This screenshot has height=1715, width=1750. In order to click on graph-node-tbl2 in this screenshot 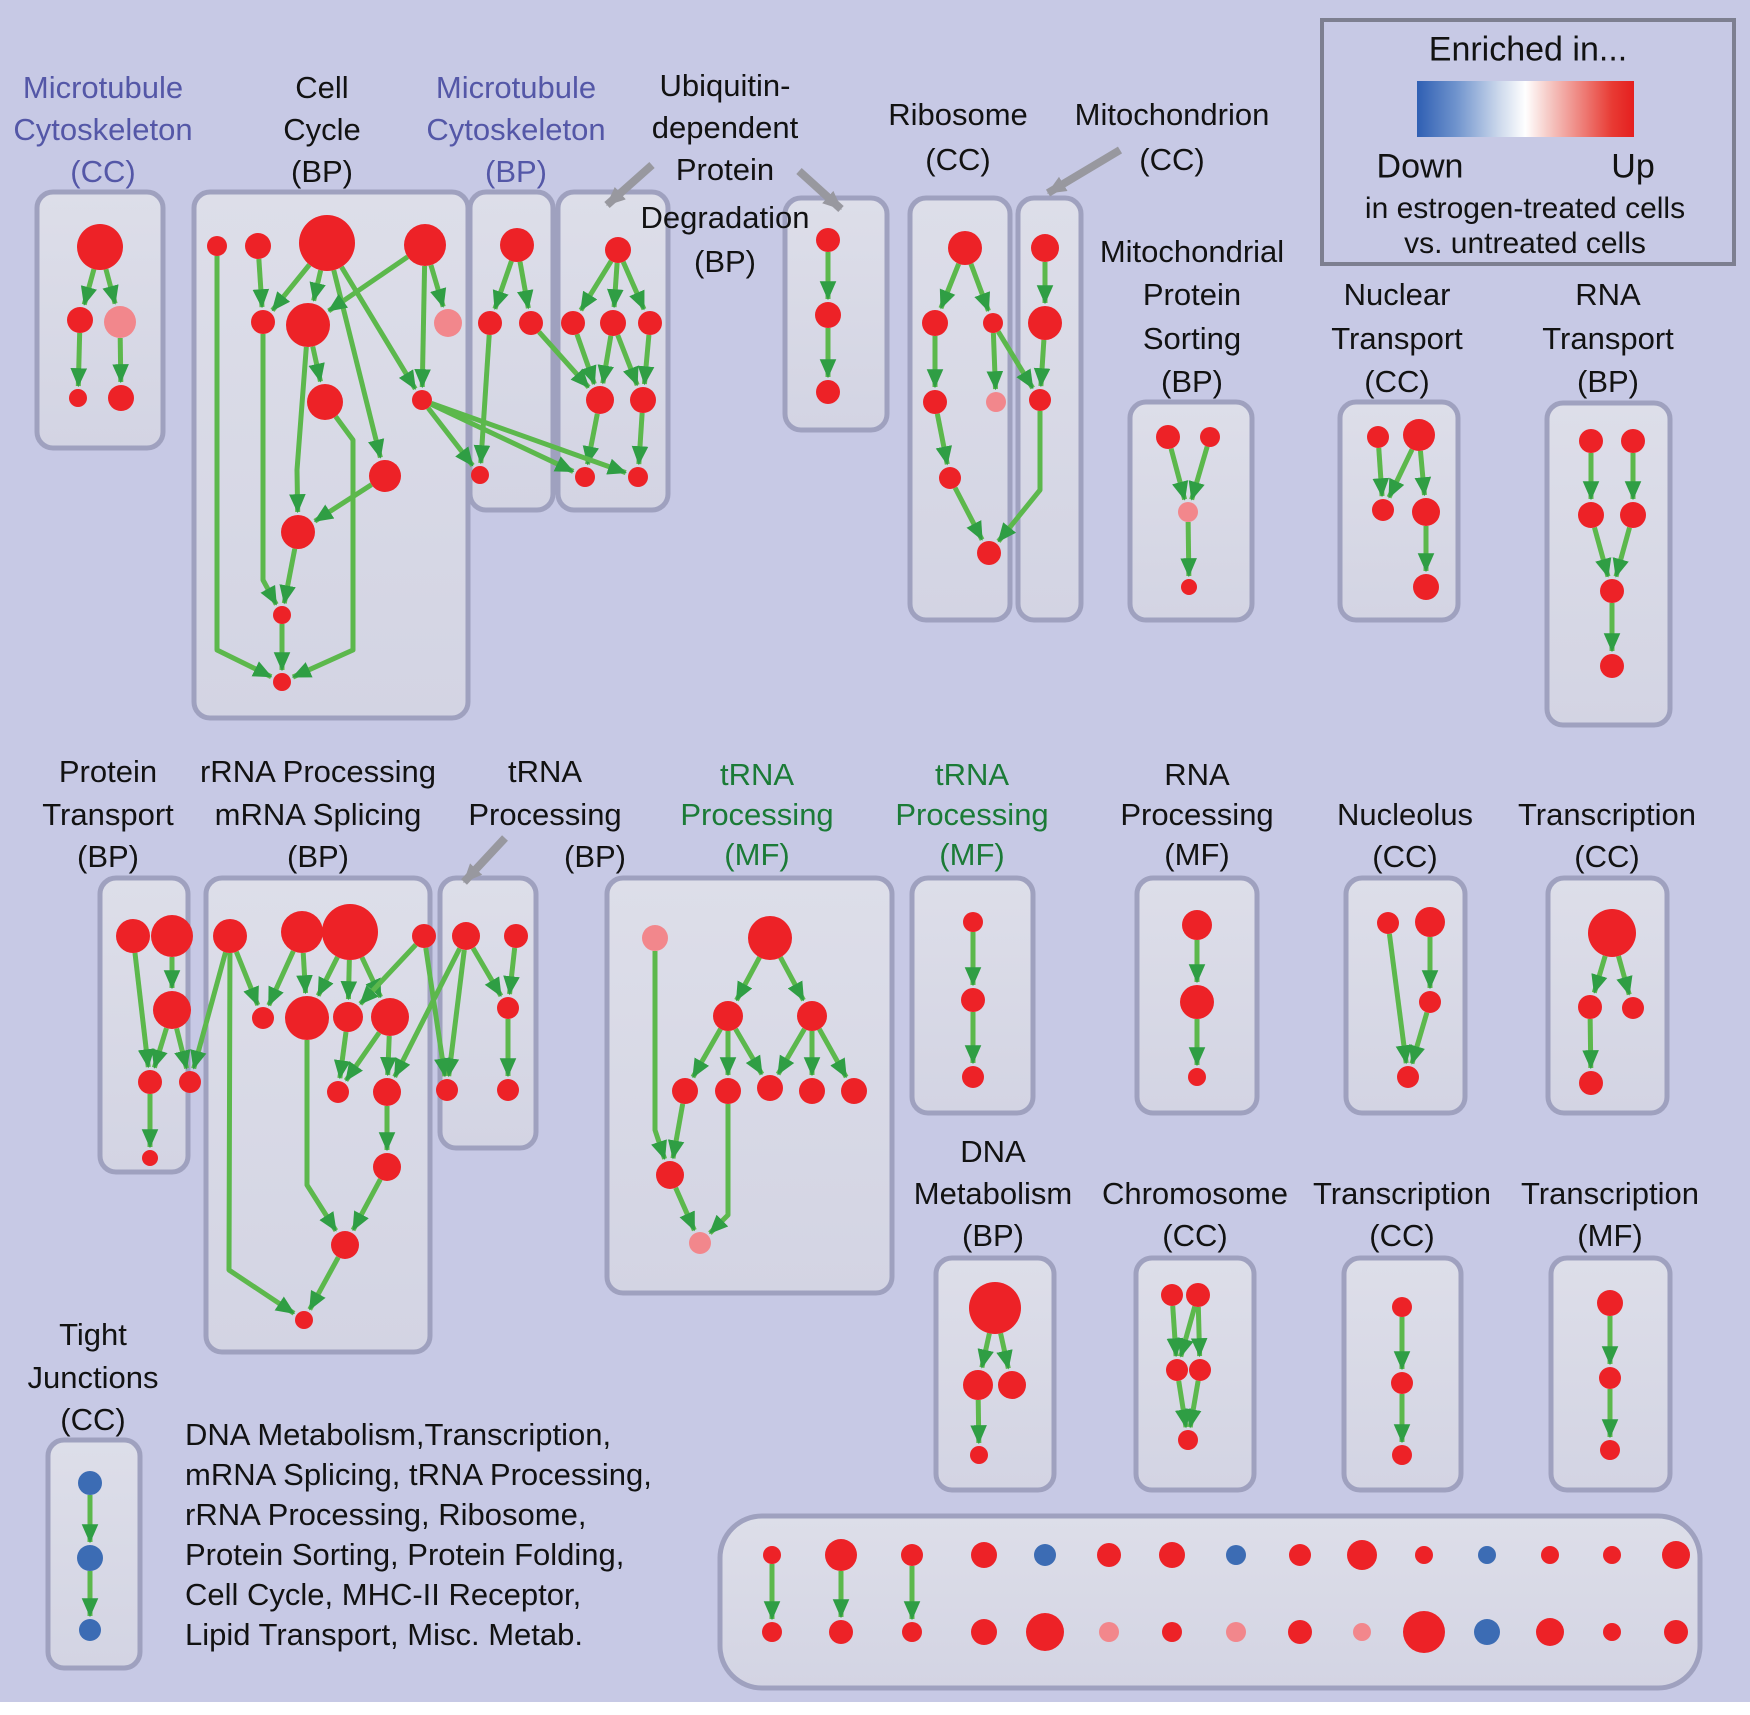, I will do `click(508, 1090)`.